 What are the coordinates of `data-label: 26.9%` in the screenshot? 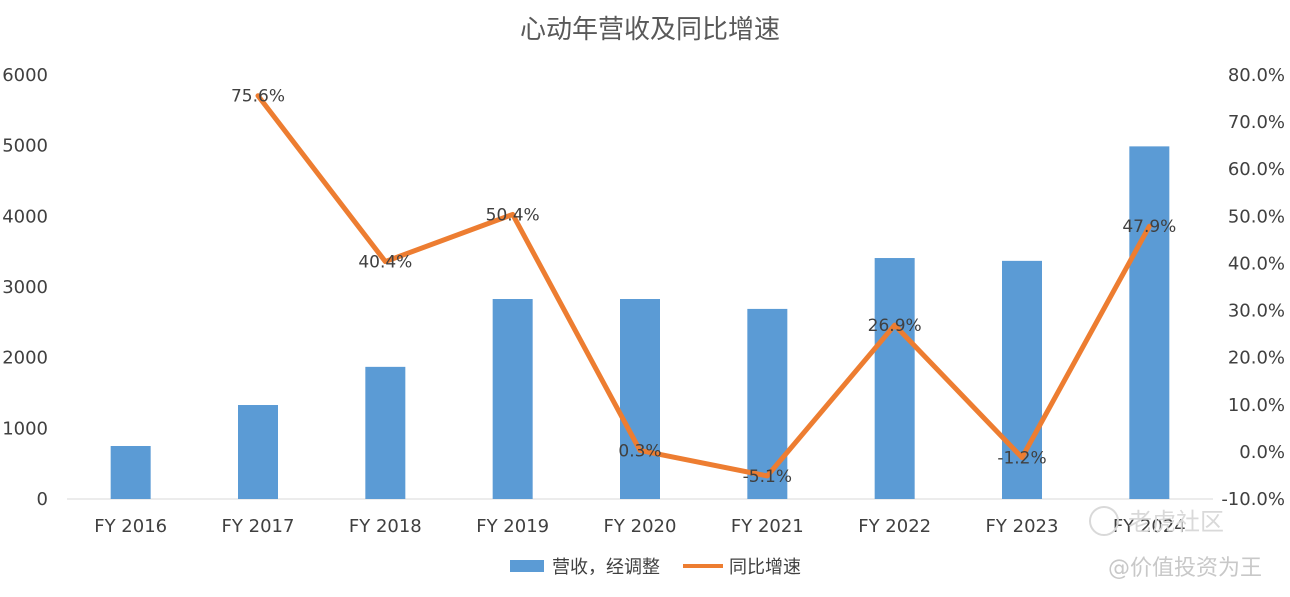 It's located at (895, 326).